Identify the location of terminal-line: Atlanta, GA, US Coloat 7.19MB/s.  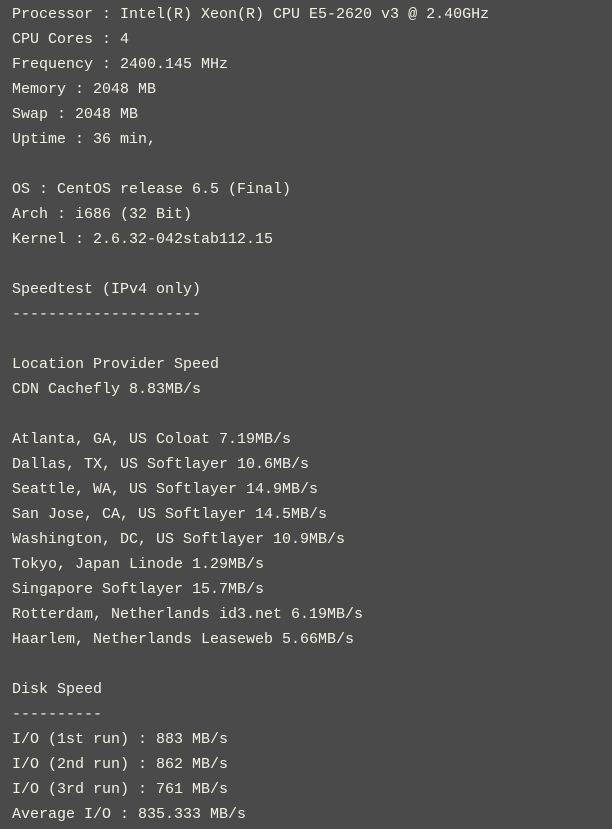
(152, 439).